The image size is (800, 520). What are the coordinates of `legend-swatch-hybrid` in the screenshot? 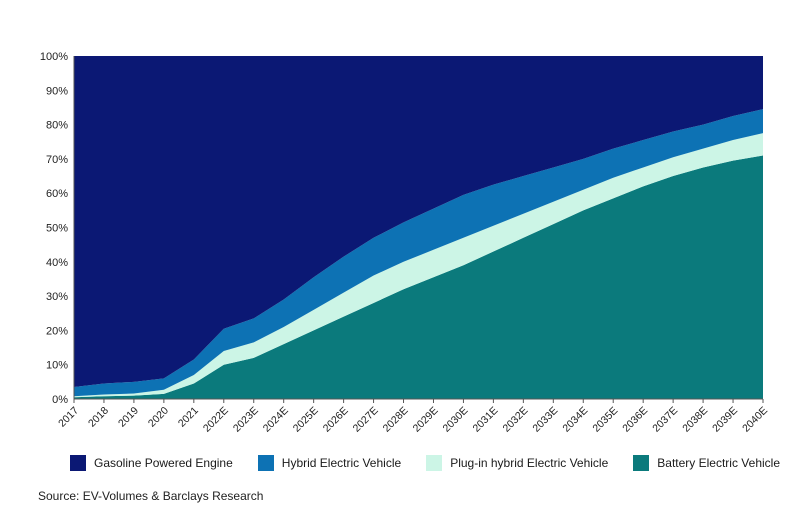 It's located at (265, 463).